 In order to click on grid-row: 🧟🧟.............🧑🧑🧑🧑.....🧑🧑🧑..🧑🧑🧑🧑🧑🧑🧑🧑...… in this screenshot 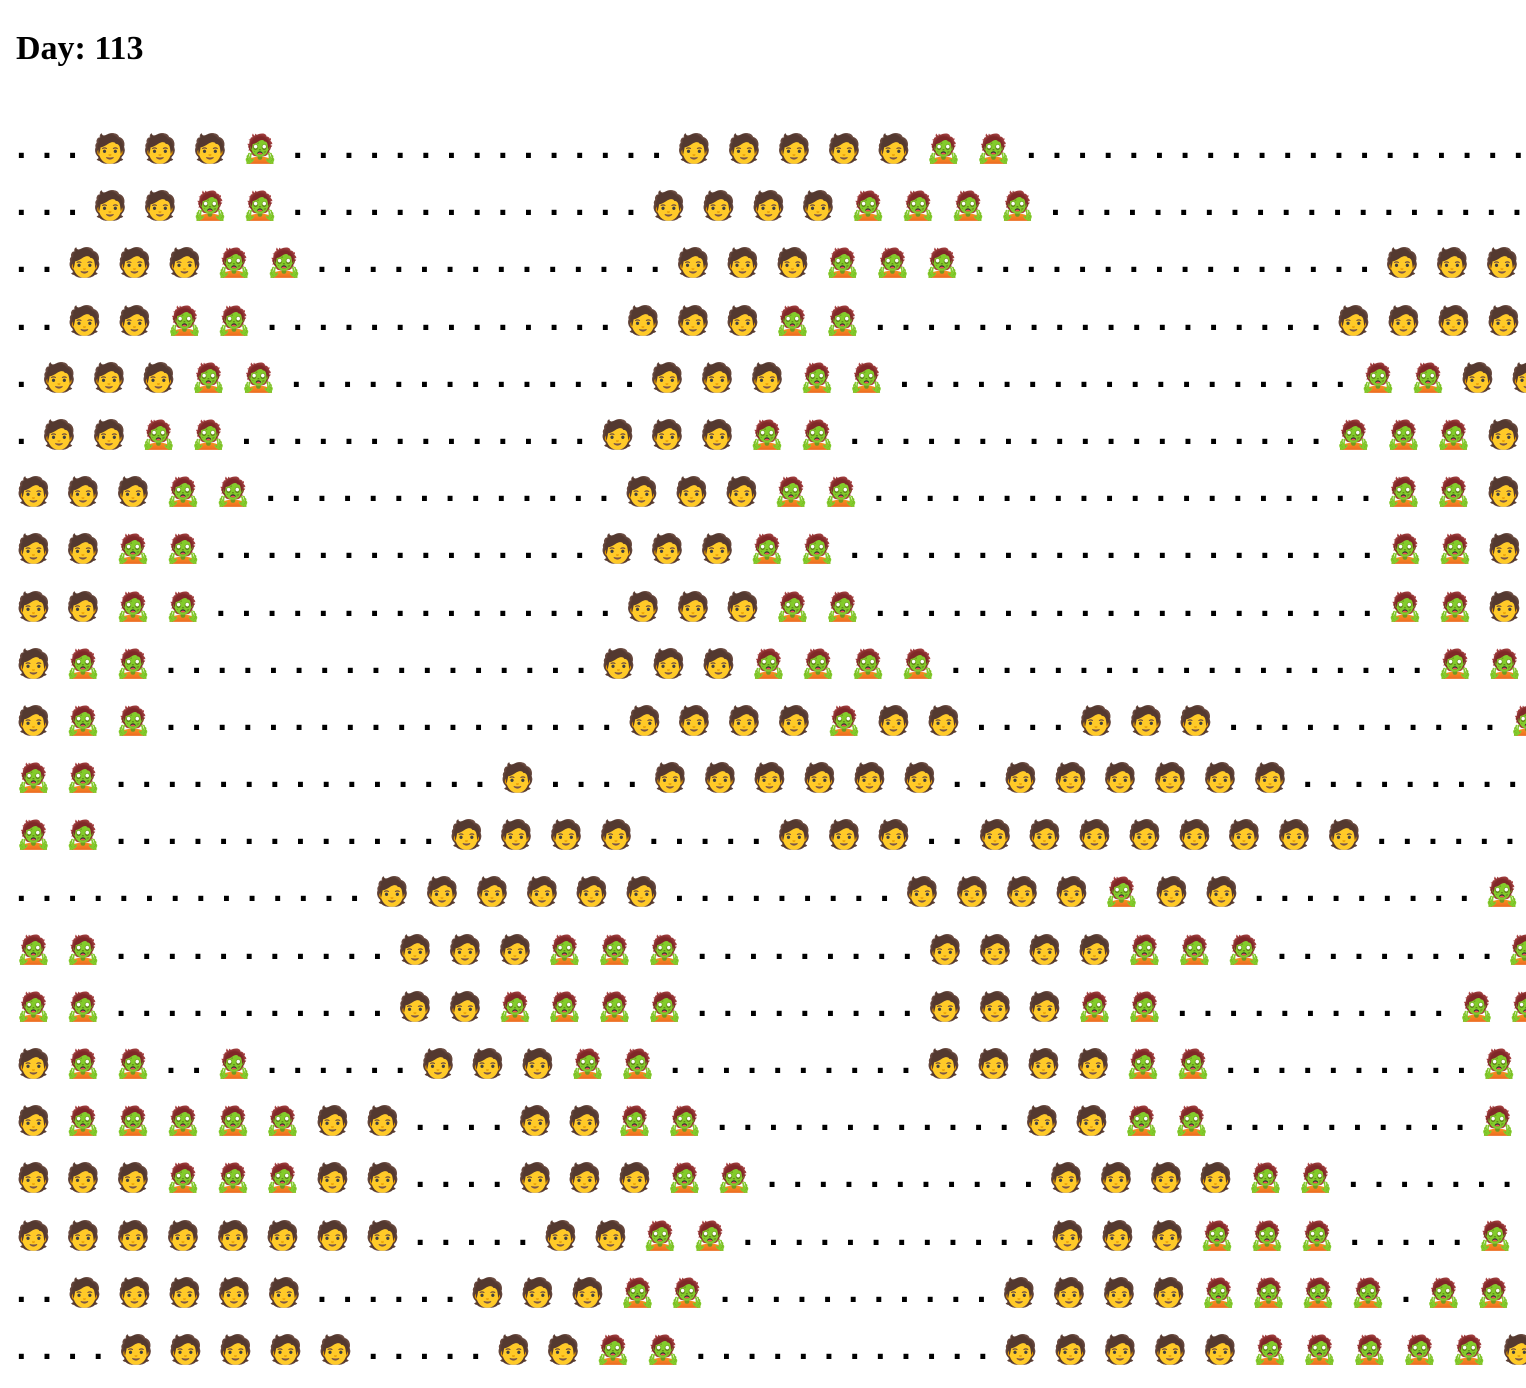, I will do `click(771, 835)`.